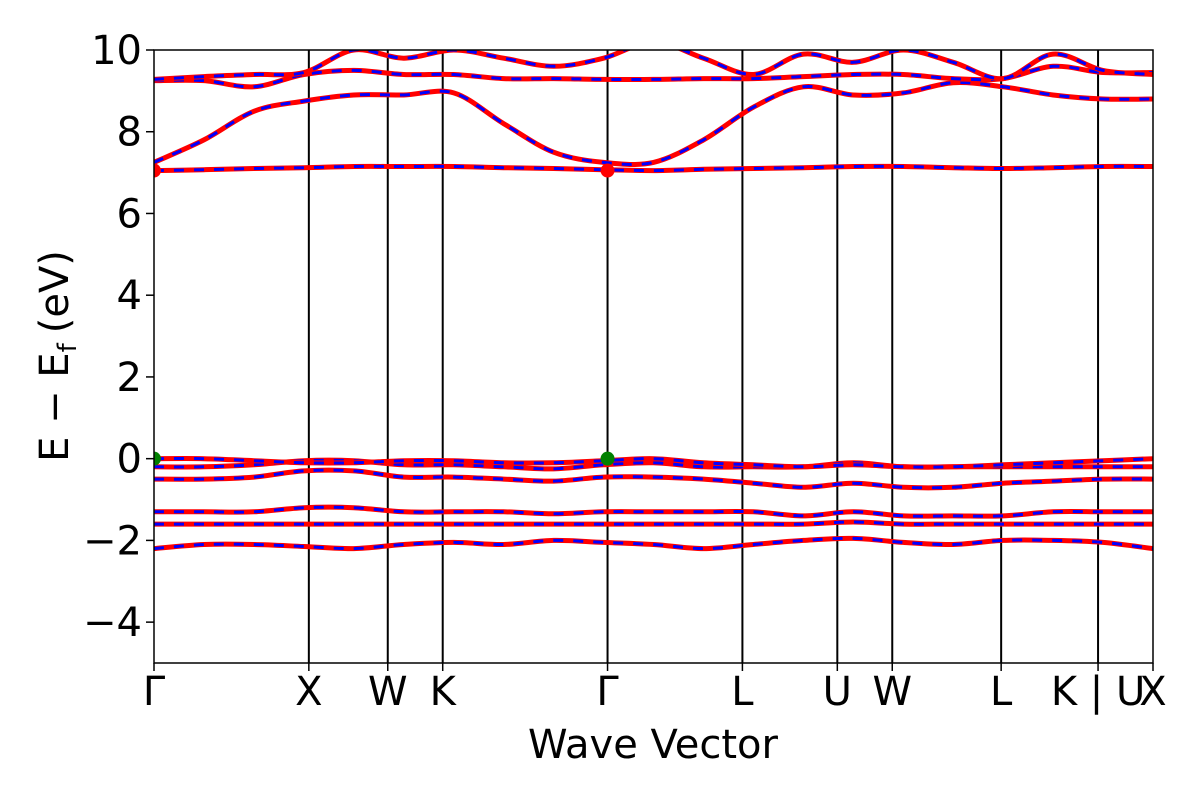 The image size is (1200, 800). I want to click on y-axis-label-main: E − E, so click(55, 407).